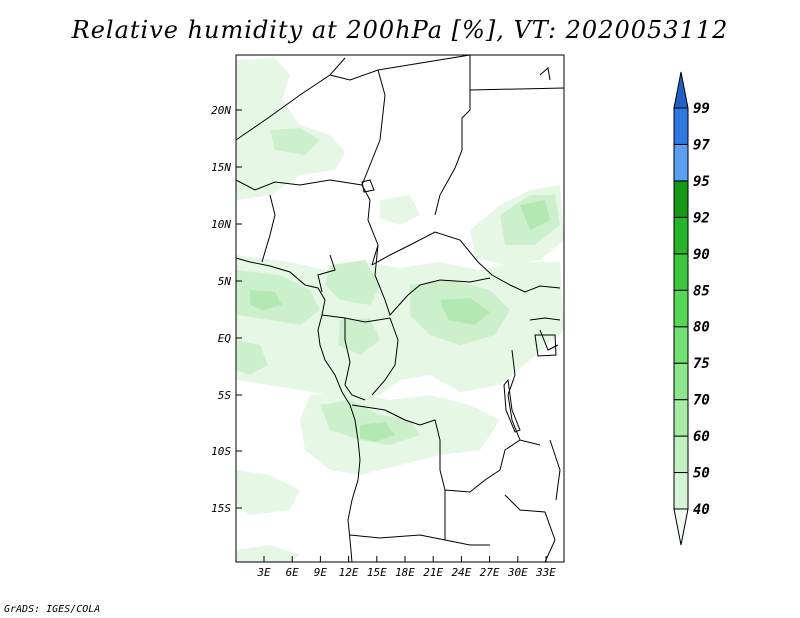 The image size is (800, 618). What do you see at coordinates (225, 281) in the screenshot?
I see `lat-label: 5N` at bounding box center [225, 281].